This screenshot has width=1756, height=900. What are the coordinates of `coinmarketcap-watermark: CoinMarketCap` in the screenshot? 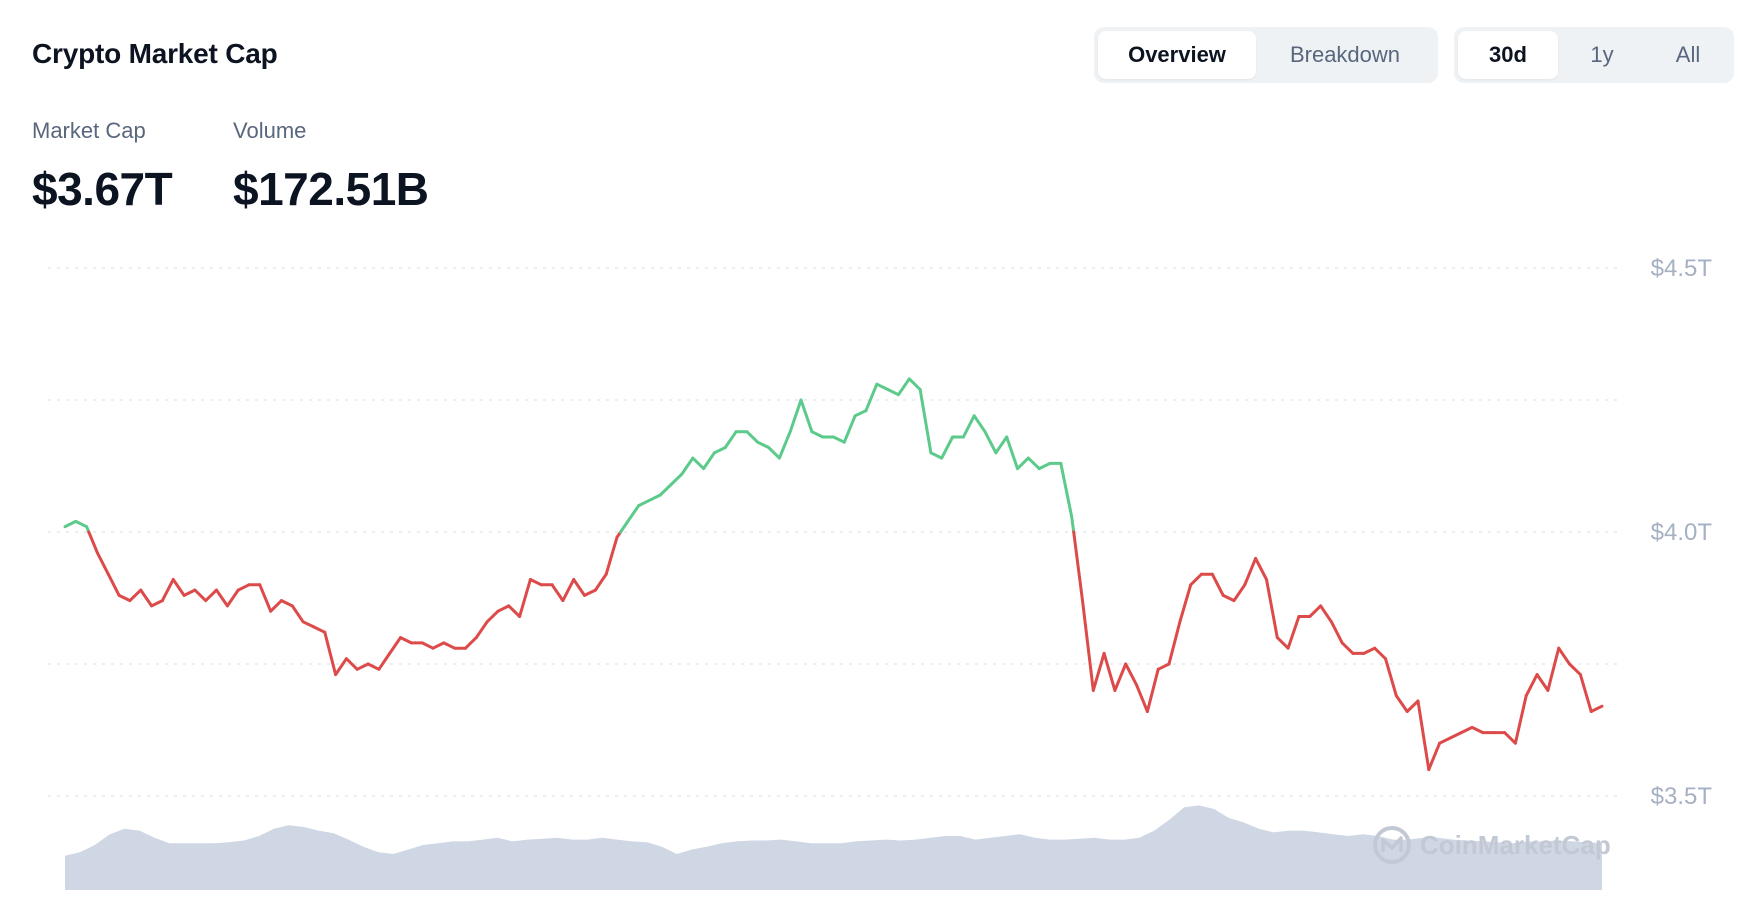 It's located at (1492, 845).